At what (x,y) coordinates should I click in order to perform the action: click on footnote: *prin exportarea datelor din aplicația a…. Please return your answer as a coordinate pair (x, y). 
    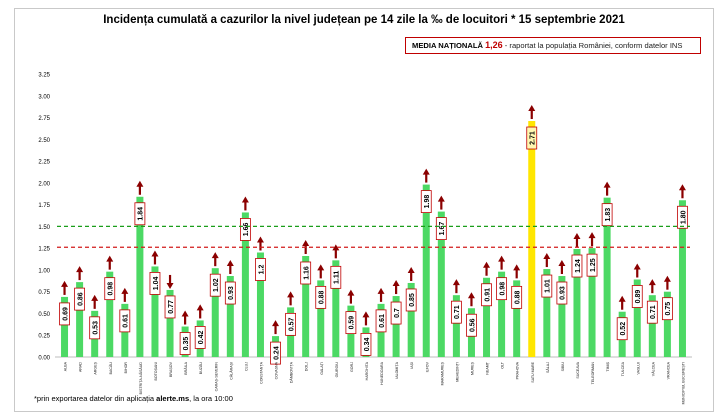
    Looking at the image, I should click on (133, 398).